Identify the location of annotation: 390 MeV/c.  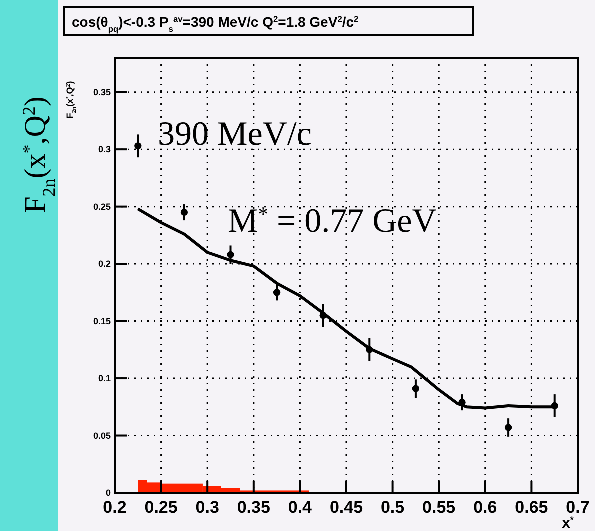
(235, 134).